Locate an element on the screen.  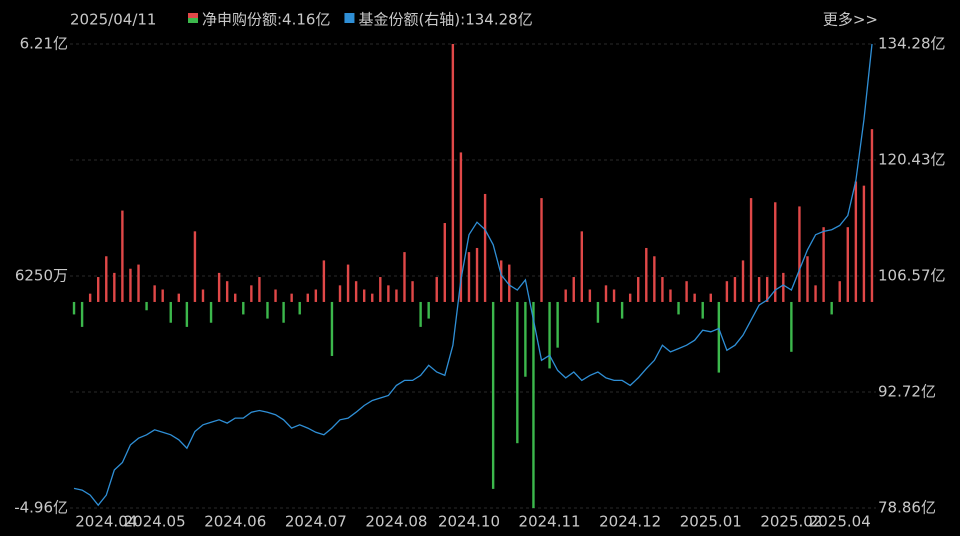
x-tick-label: 2024.07 is located at coordinates (316, 522).